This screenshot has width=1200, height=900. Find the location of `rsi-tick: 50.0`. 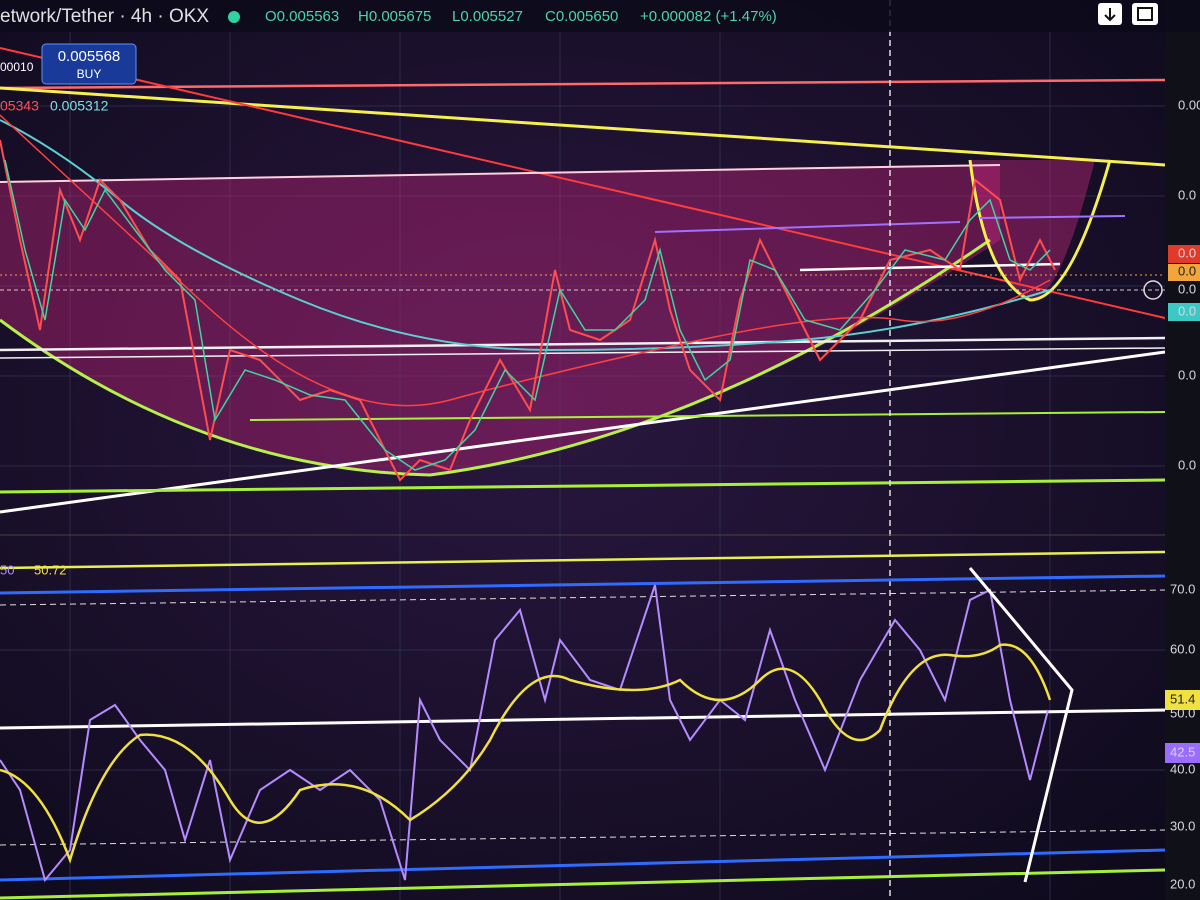

rsi-tick: 50.0 is located at coordinates (1182, 712).